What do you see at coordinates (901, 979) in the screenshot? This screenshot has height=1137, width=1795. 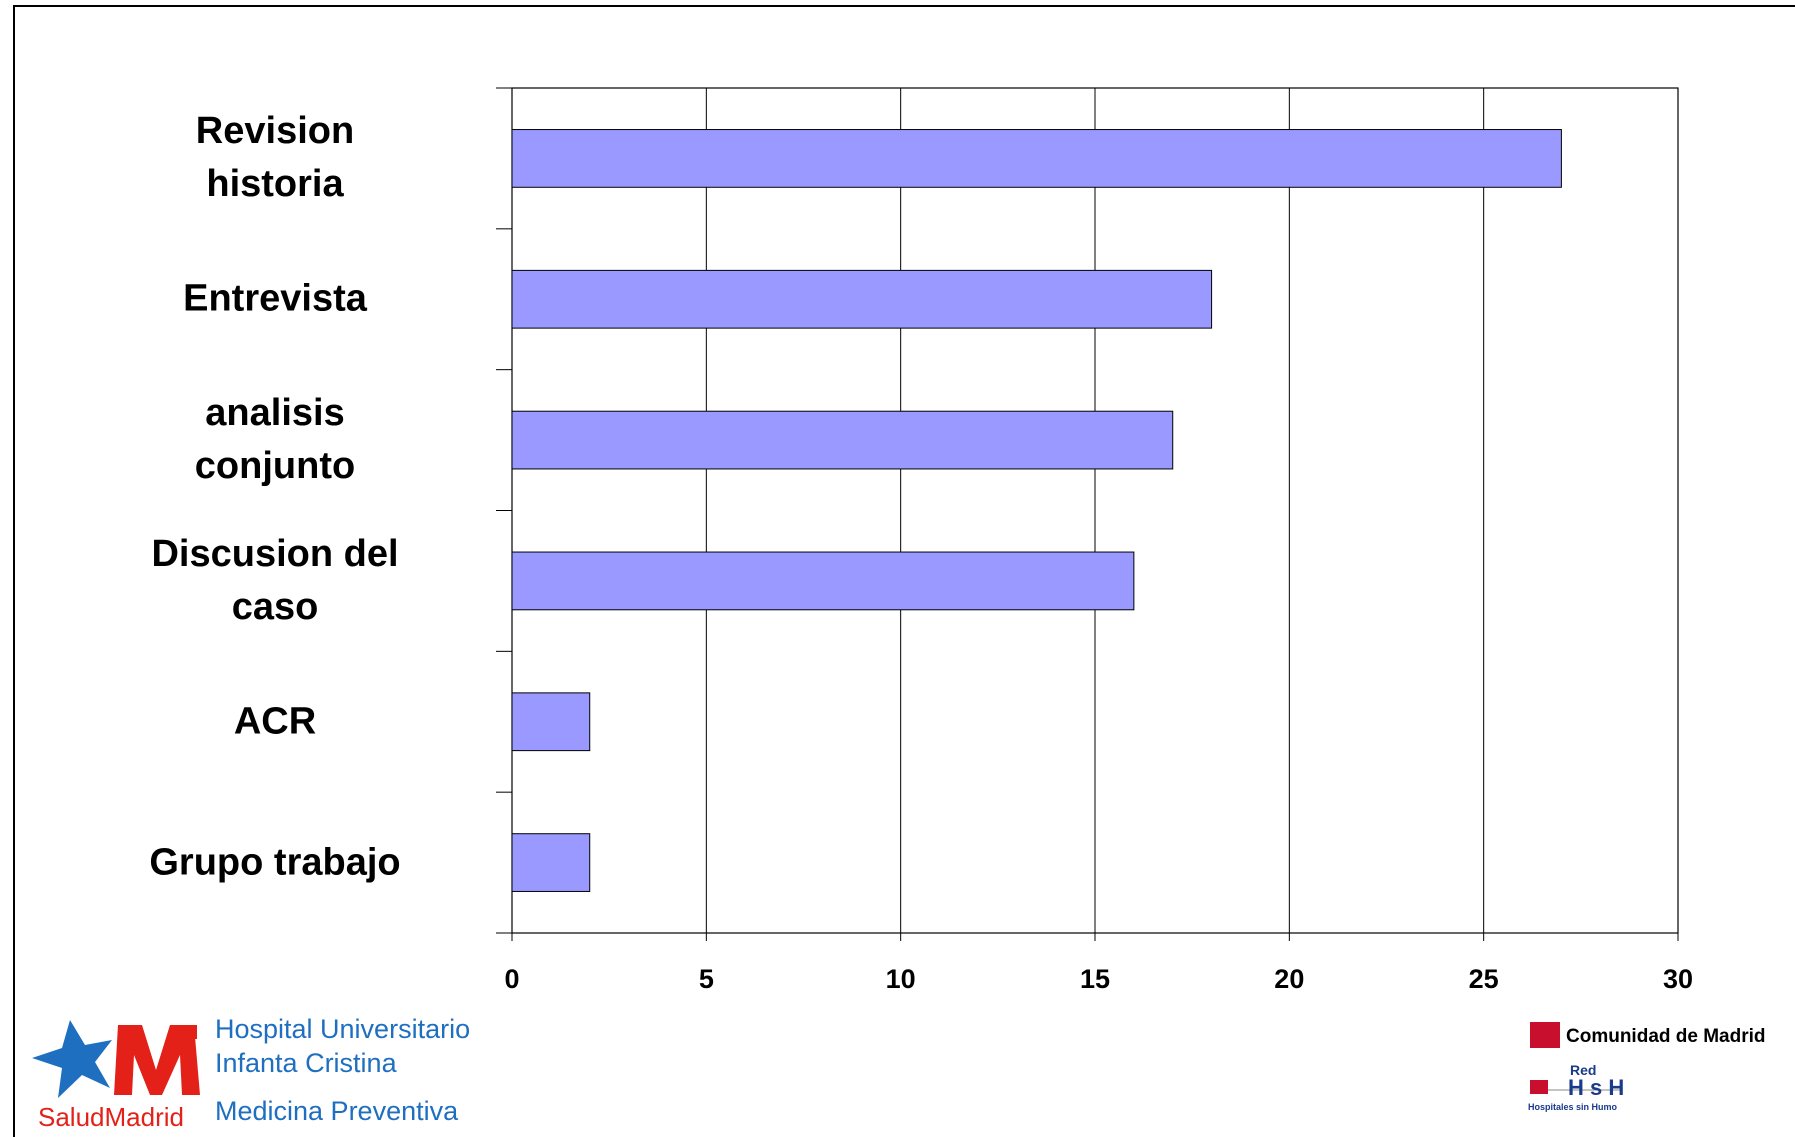 I see `x-tick-label: 10` at bounding box center [901, 979].